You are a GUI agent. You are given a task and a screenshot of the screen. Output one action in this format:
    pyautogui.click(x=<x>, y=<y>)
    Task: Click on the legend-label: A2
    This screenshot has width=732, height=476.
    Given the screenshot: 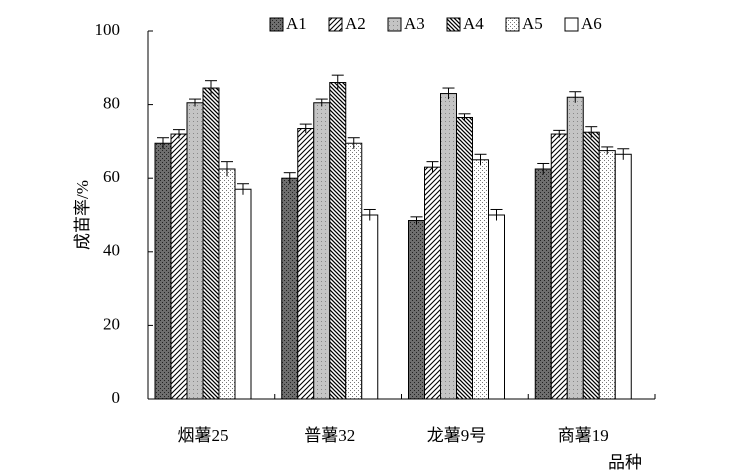 What is the action you would take?
    pyautogui.click(x=355, y=23)
    